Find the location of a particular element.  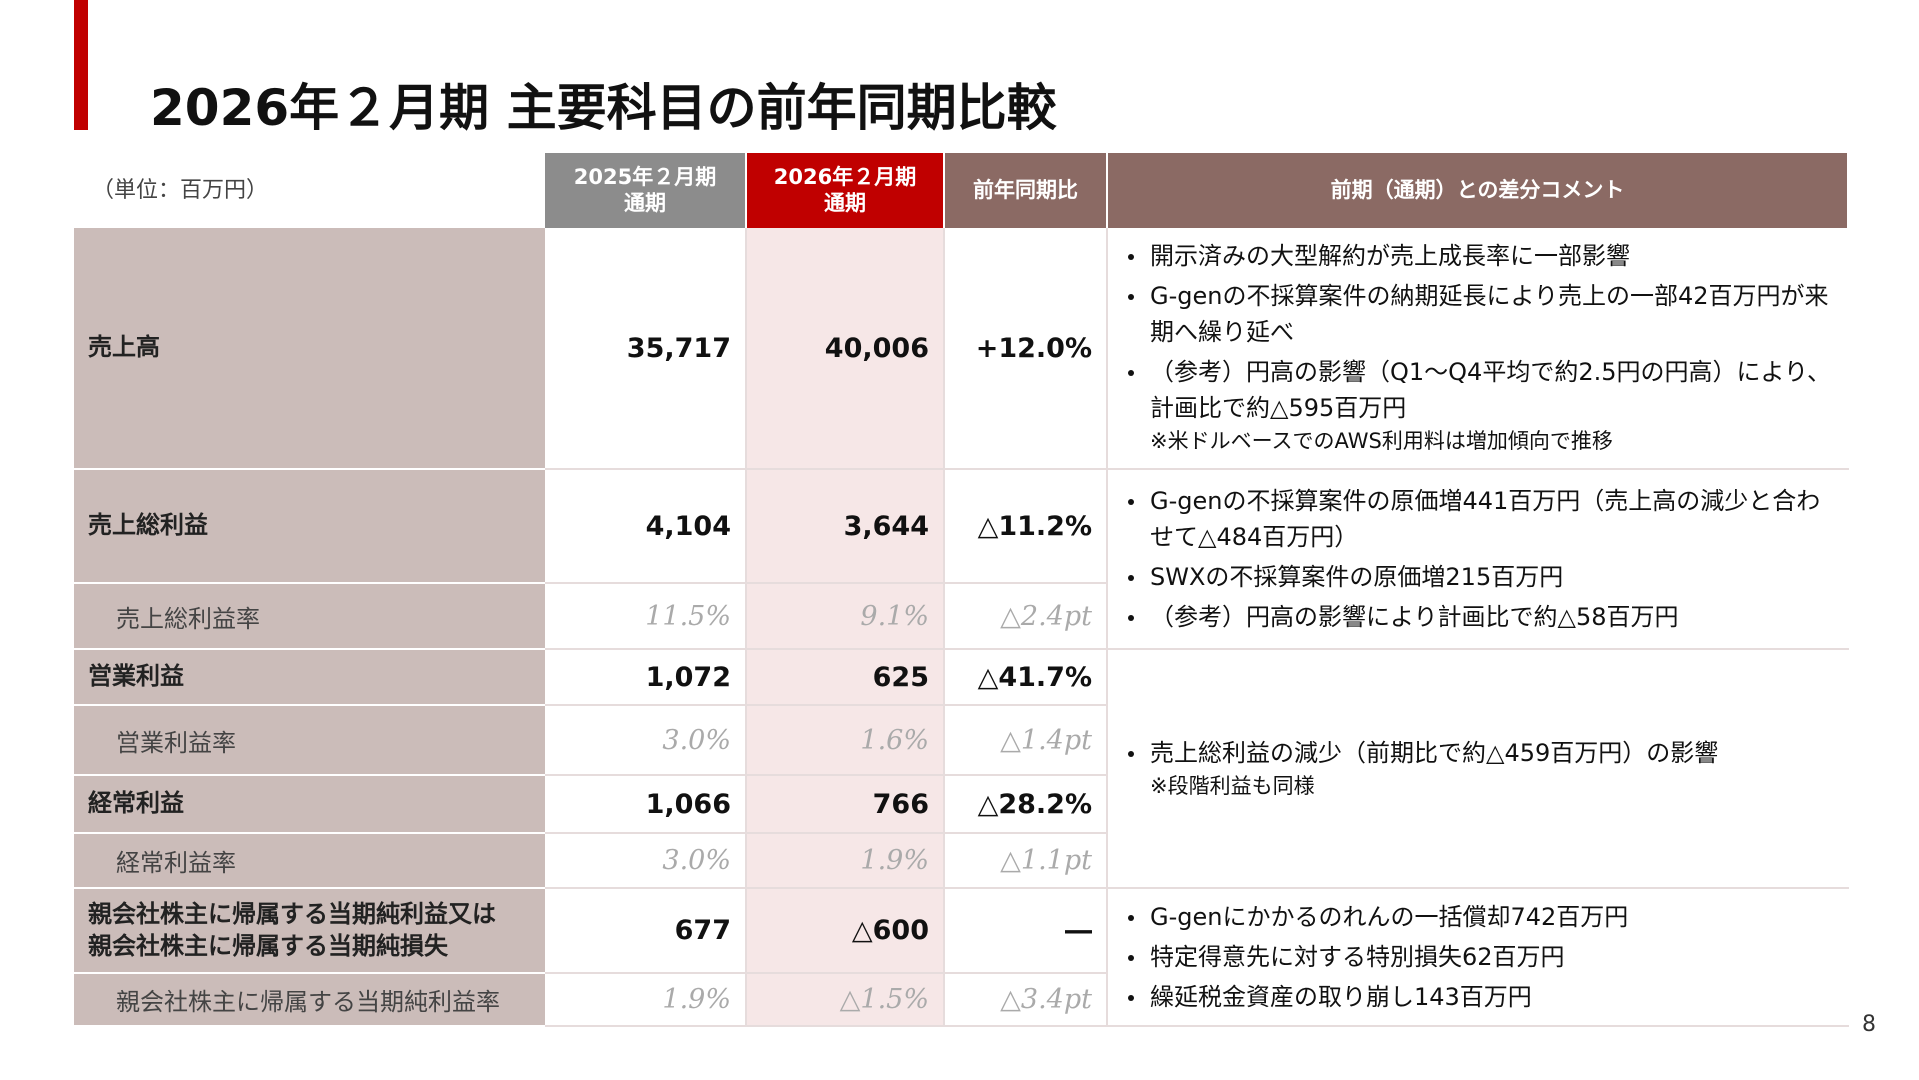

comment-item: 開示済みの大型解約が売上成長率に一部影響 is located at coordinates (1378, 256).